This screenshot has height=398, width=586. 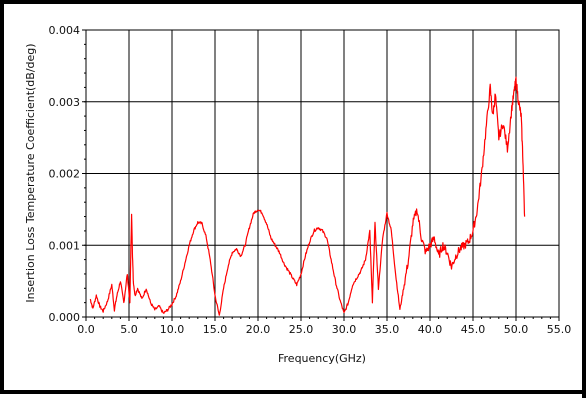 I want to click on x-tick-label: 30.0, so click(x=344, y=329).